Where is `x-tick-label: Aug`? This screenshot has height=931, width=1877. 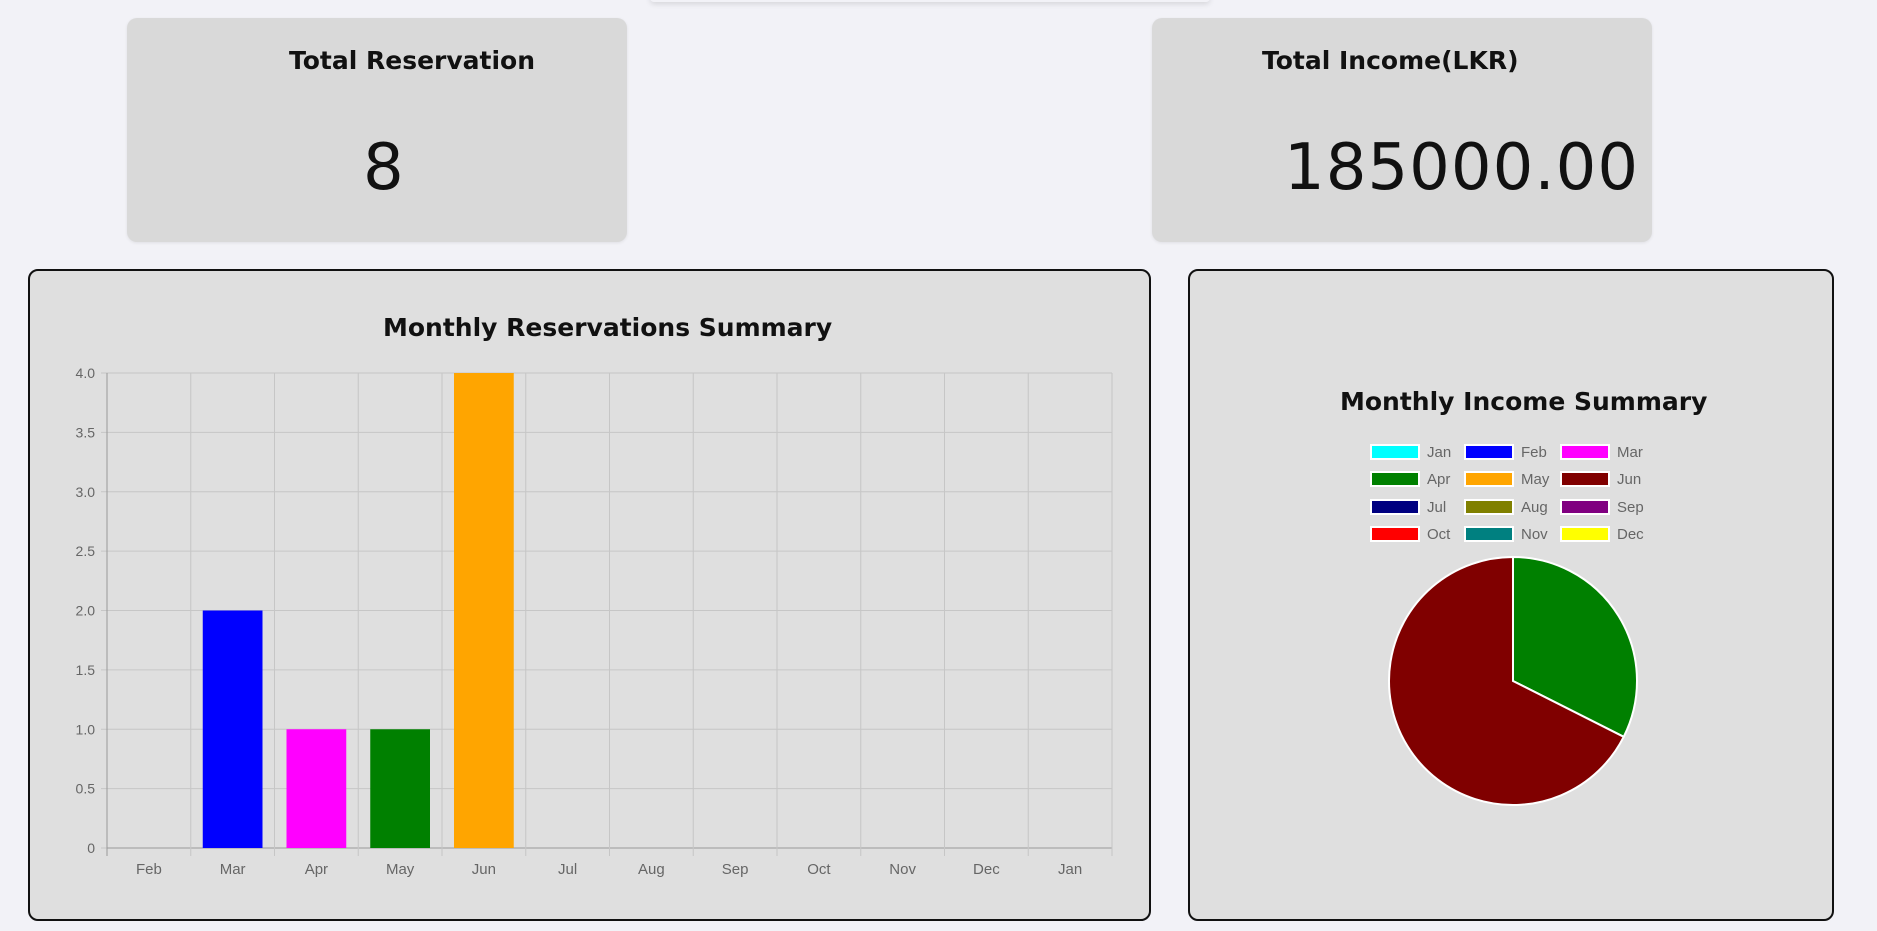 x-tick-label: Aug is located at coordinates (651, 869).